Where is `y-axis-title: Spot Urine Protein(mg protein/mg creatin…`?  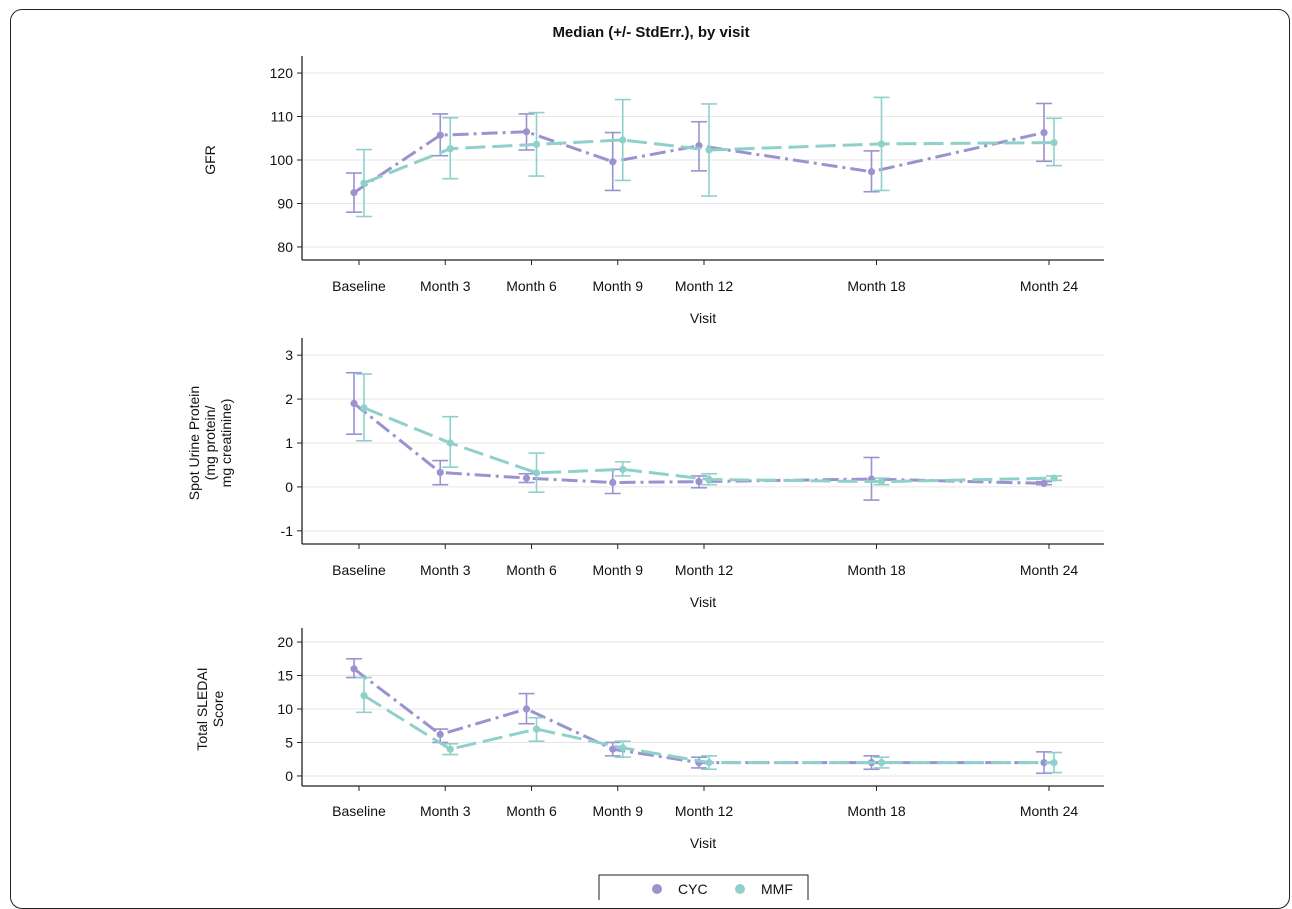 y-axis-title: Spot Urine Protein(mg protein/mg creatin… is located at coordinates (210, 443).